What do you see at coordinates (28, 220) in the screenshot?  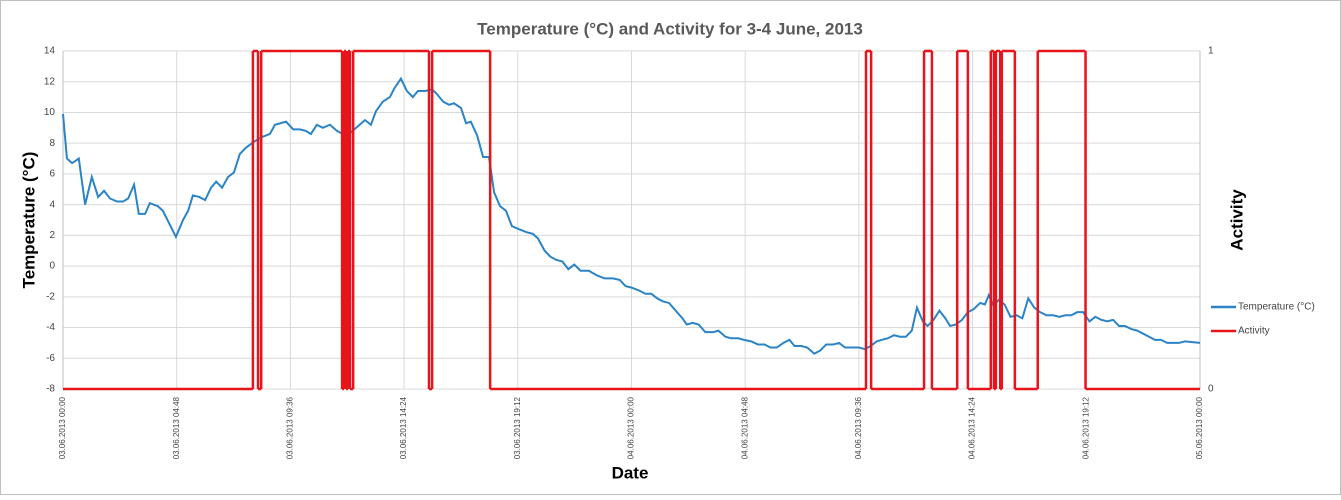 I see `y-axis-label: Temperature (°C)` at bounding box center [28, 220].